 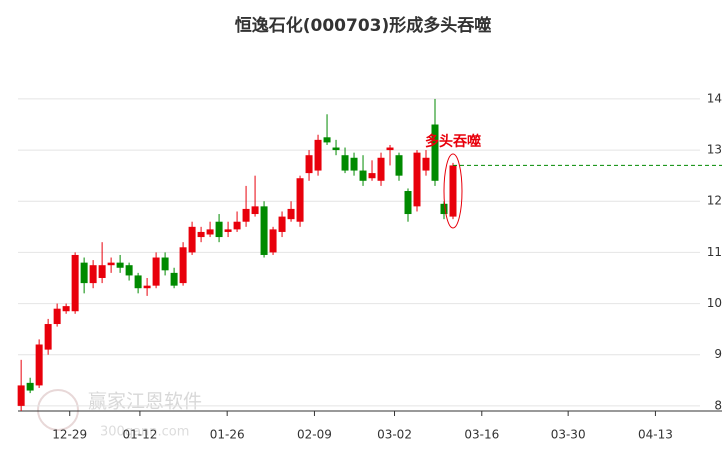 I want to click on chart-title: 恒逸石化(000703)形成多头吞噬, so click(x=363, y=25).